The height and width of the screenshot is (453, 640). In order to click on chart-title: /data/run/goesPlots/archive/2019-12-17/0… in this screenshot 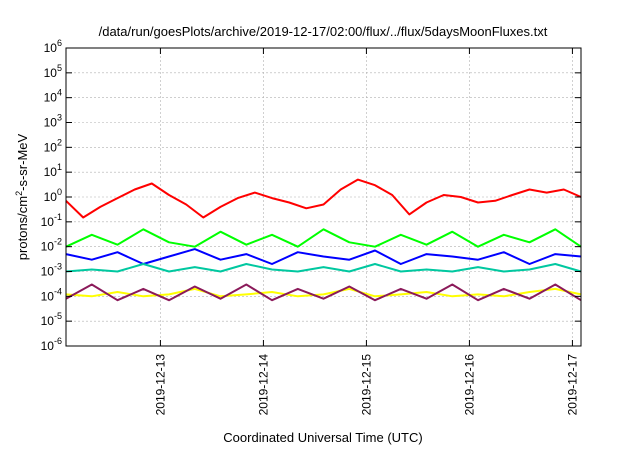, I will do `click(323, 31)`.